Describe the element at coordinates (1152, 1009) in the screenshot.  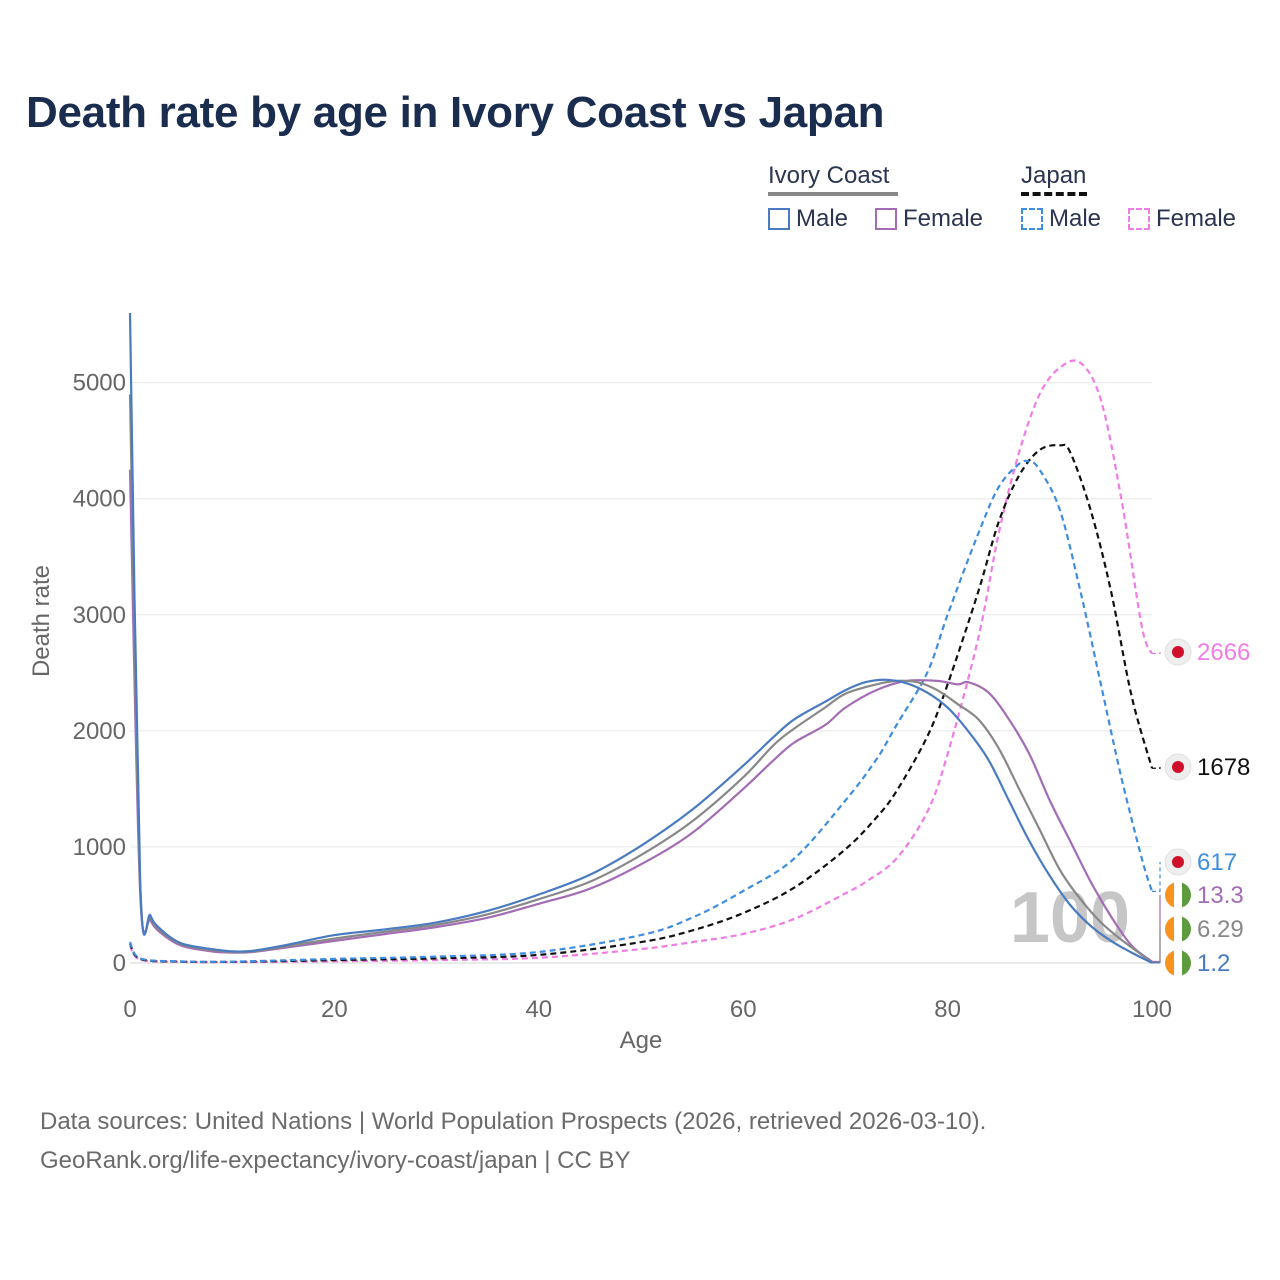
I see `x-tick-label: 100` at that location.